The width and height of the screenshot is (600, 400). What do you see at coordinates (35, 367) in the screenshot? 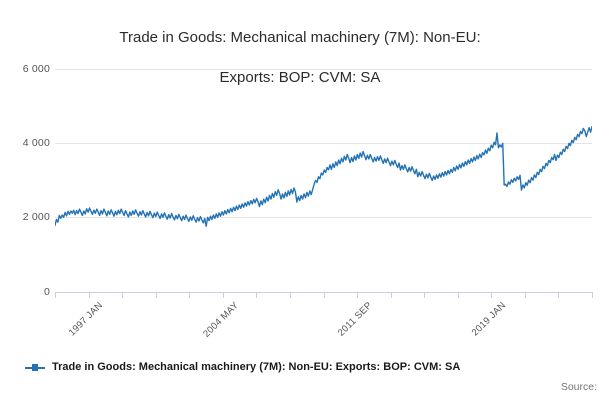
I see `legend-line-marker-icon` at bounding box center [35, 367].